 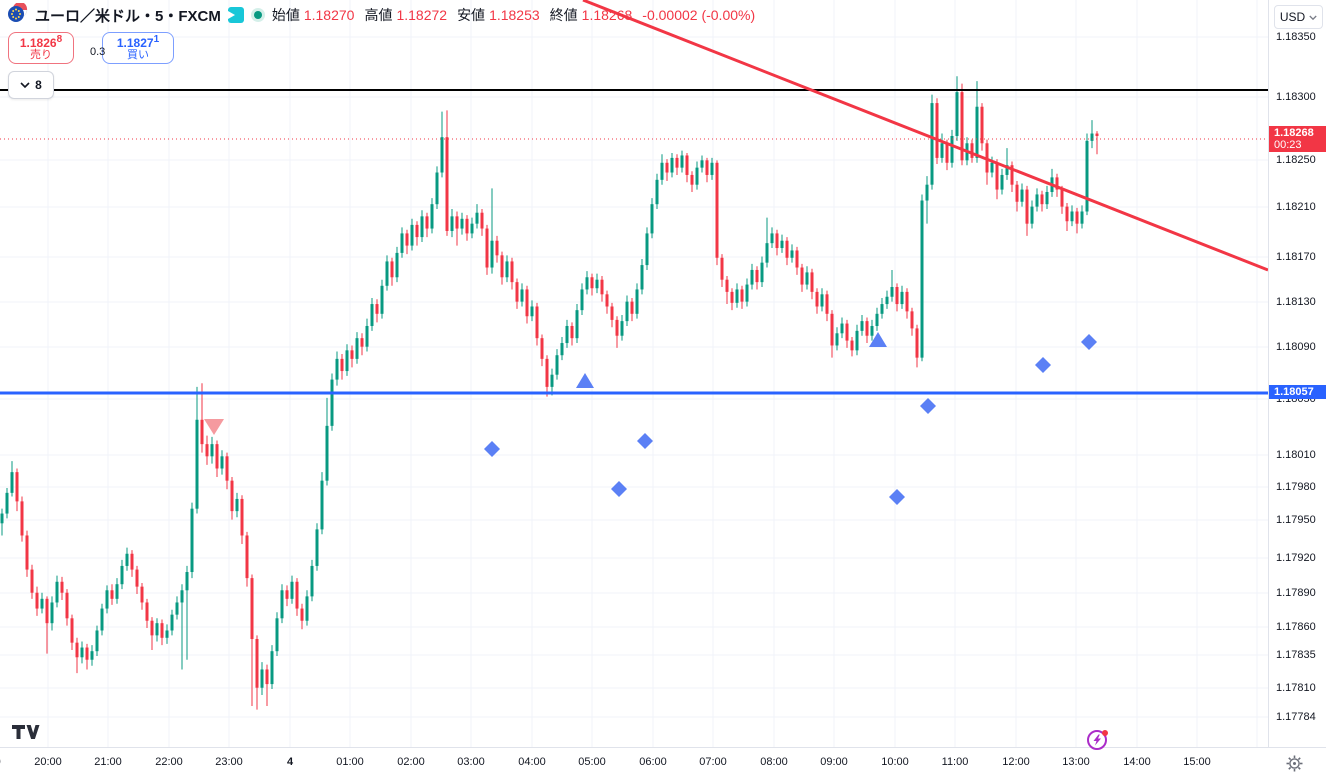 What do you see at coordinates (532, 762) in the screenshot?
I see `time-tick-label: 04:00` at bounding box center [532, 762].